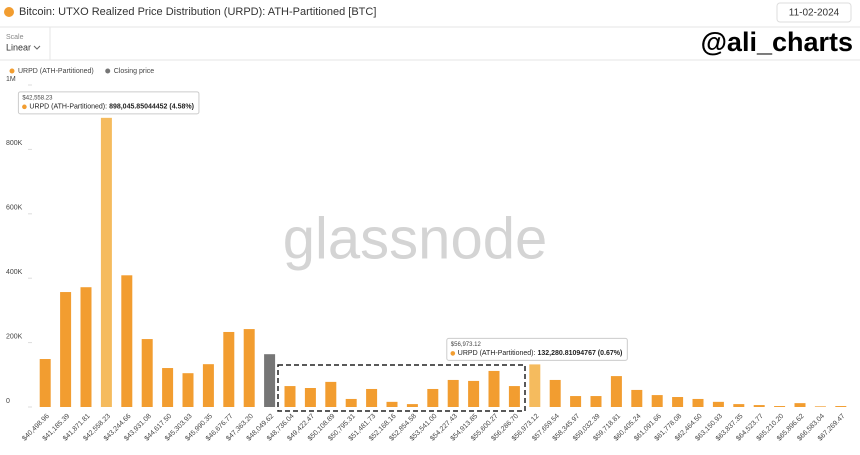 The height and width of the screenshot is (455, 860). What do you see at coordinates (8, 401) in the screenshot?
I see `y-tick-label: 0` at bounding box center [8, 401].